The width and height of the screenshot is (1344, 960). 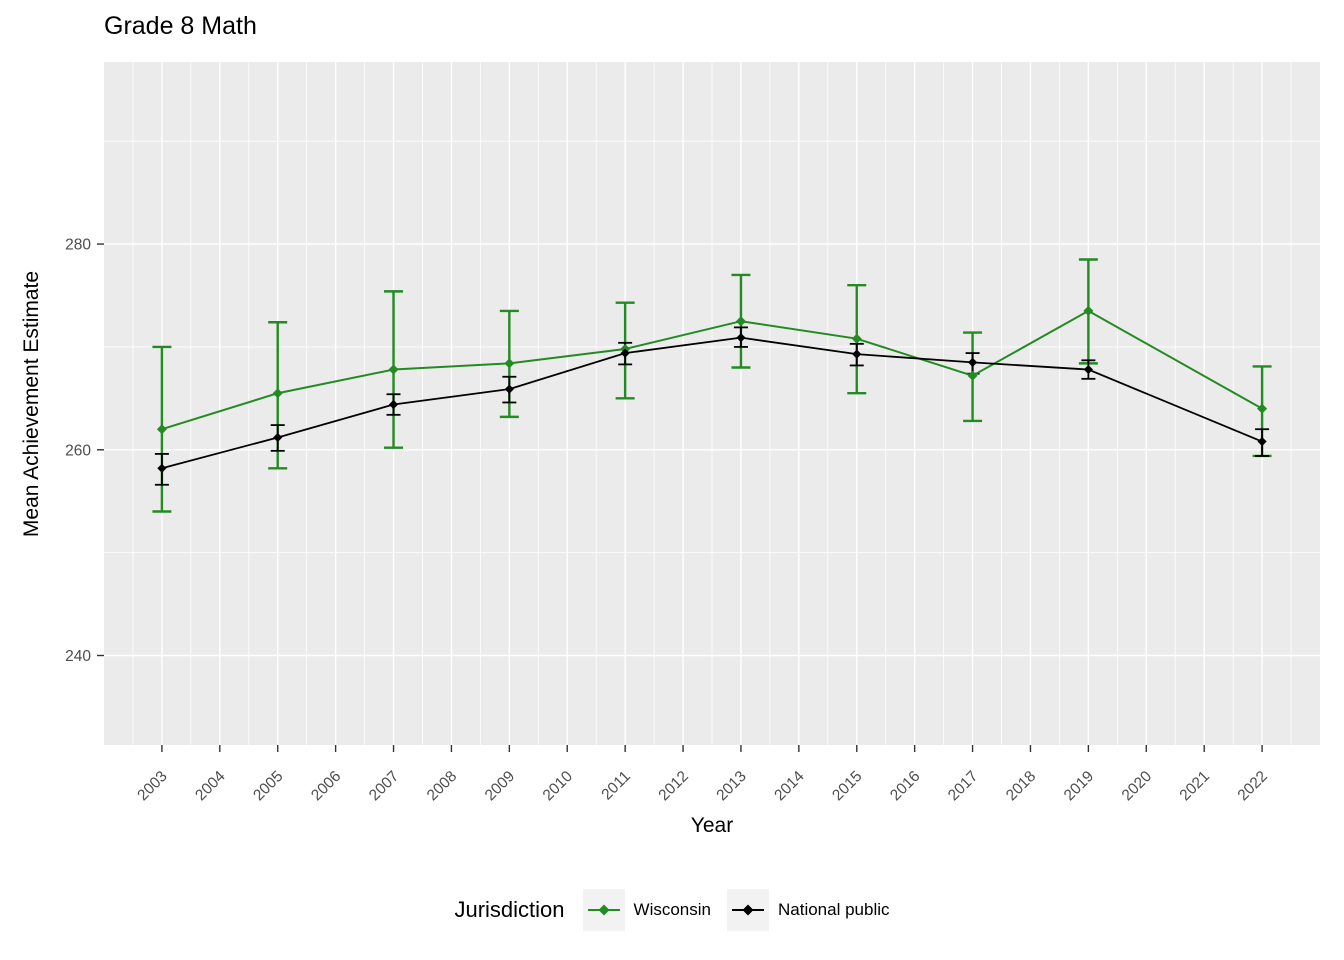 I want to click on y-axis-title: Mean Achievement Estimate, so click(x=31, y=404).